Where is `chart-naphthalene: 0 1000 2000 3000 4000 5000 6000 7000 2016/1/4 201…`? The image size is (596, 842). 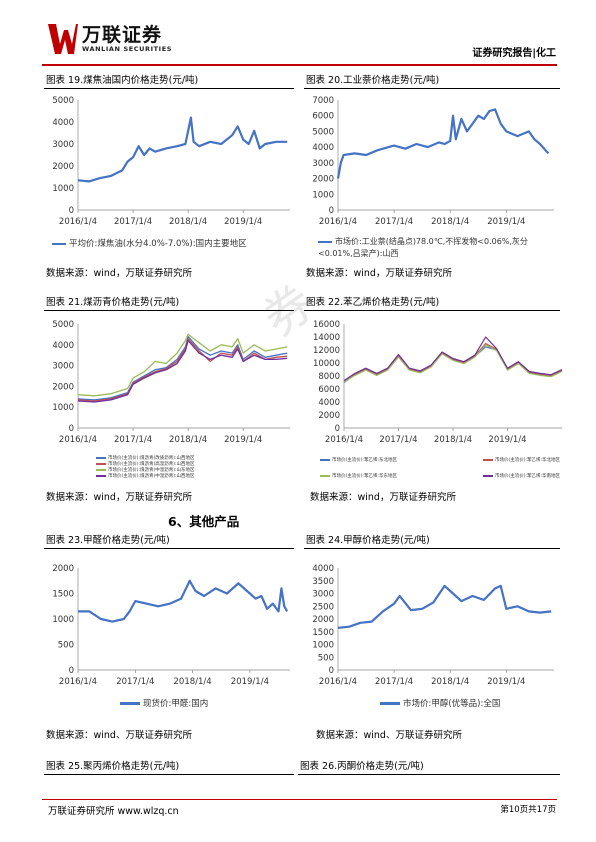 chart-naphthalene: 0 1000 2000 3000 4000 5000 6000 7000 2016/1/4 201… is located at coordinates (433, 161).